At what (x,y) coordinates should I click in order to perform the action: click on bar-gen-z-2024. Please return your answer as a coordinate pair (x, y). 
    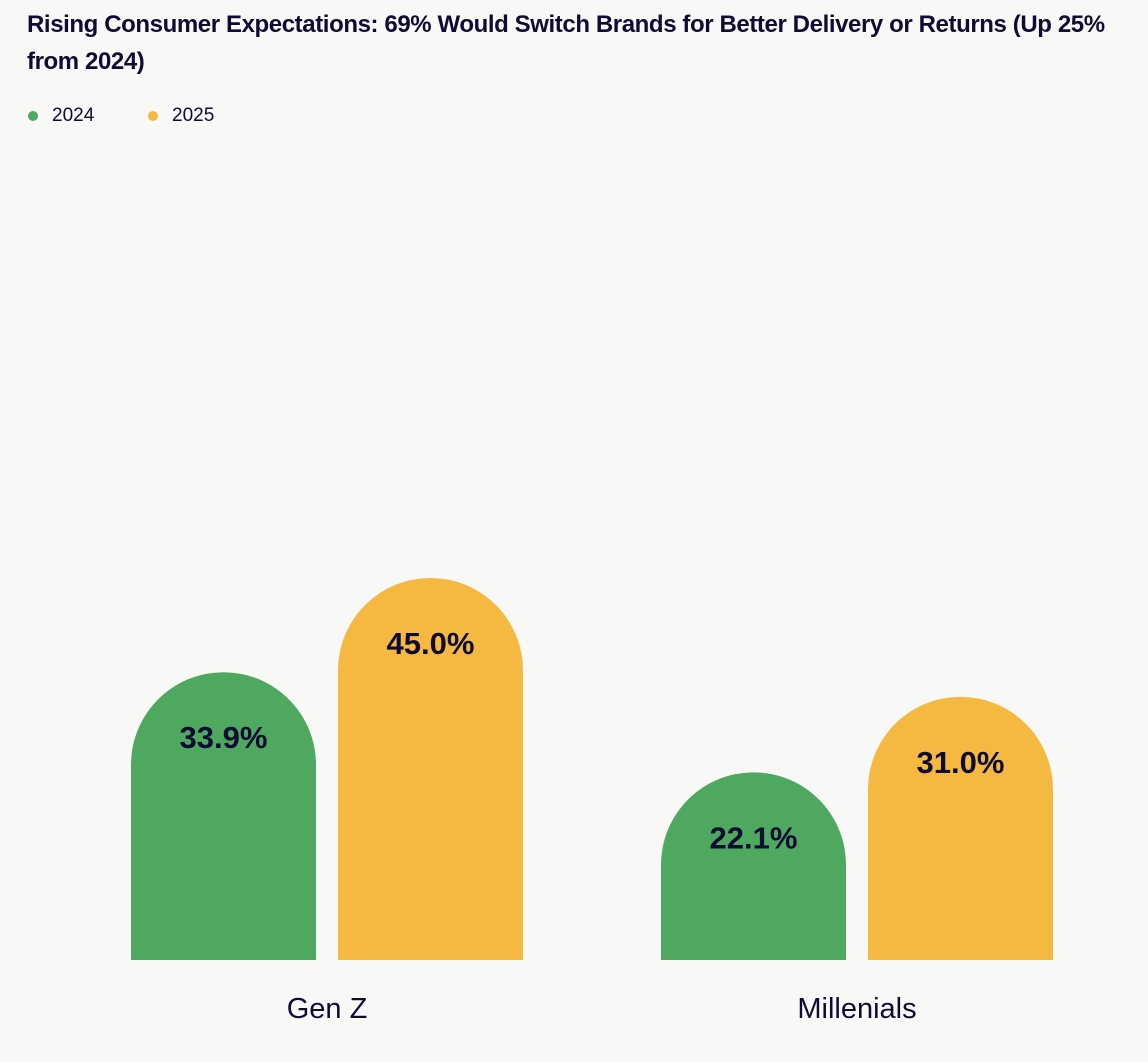
    Looking at the image, I should click on (223, 816).